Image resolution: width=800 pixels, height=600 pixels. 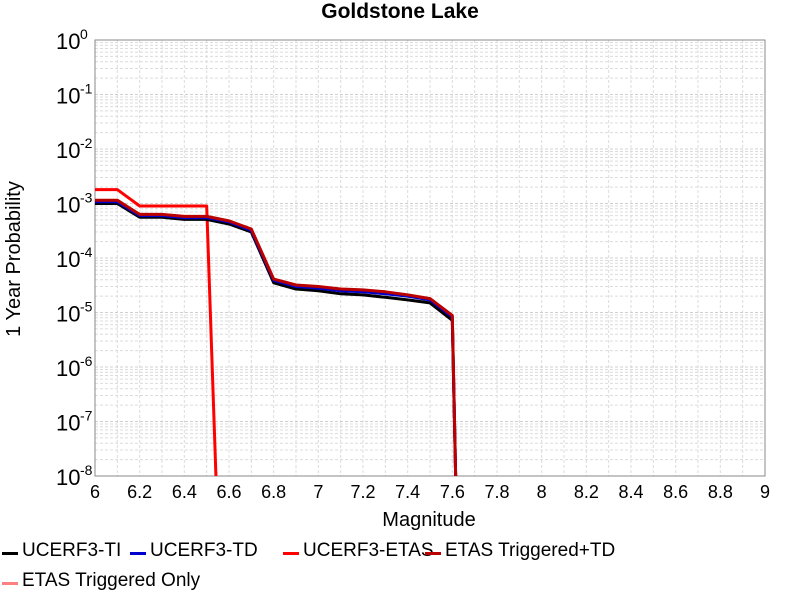 I want to click on x-tick-label: 9, so click(x=765, y=492).